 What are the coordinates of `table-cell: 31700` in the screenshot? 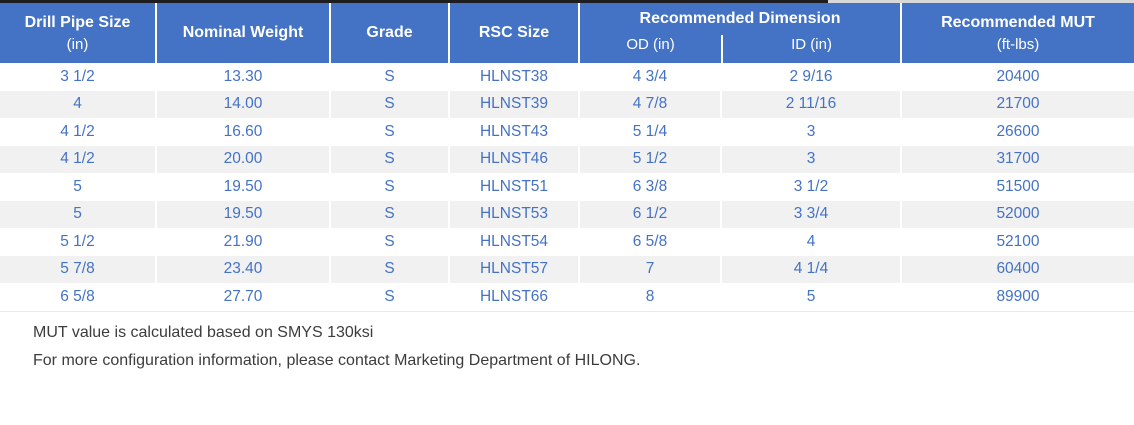 It's located at (1017, 159).